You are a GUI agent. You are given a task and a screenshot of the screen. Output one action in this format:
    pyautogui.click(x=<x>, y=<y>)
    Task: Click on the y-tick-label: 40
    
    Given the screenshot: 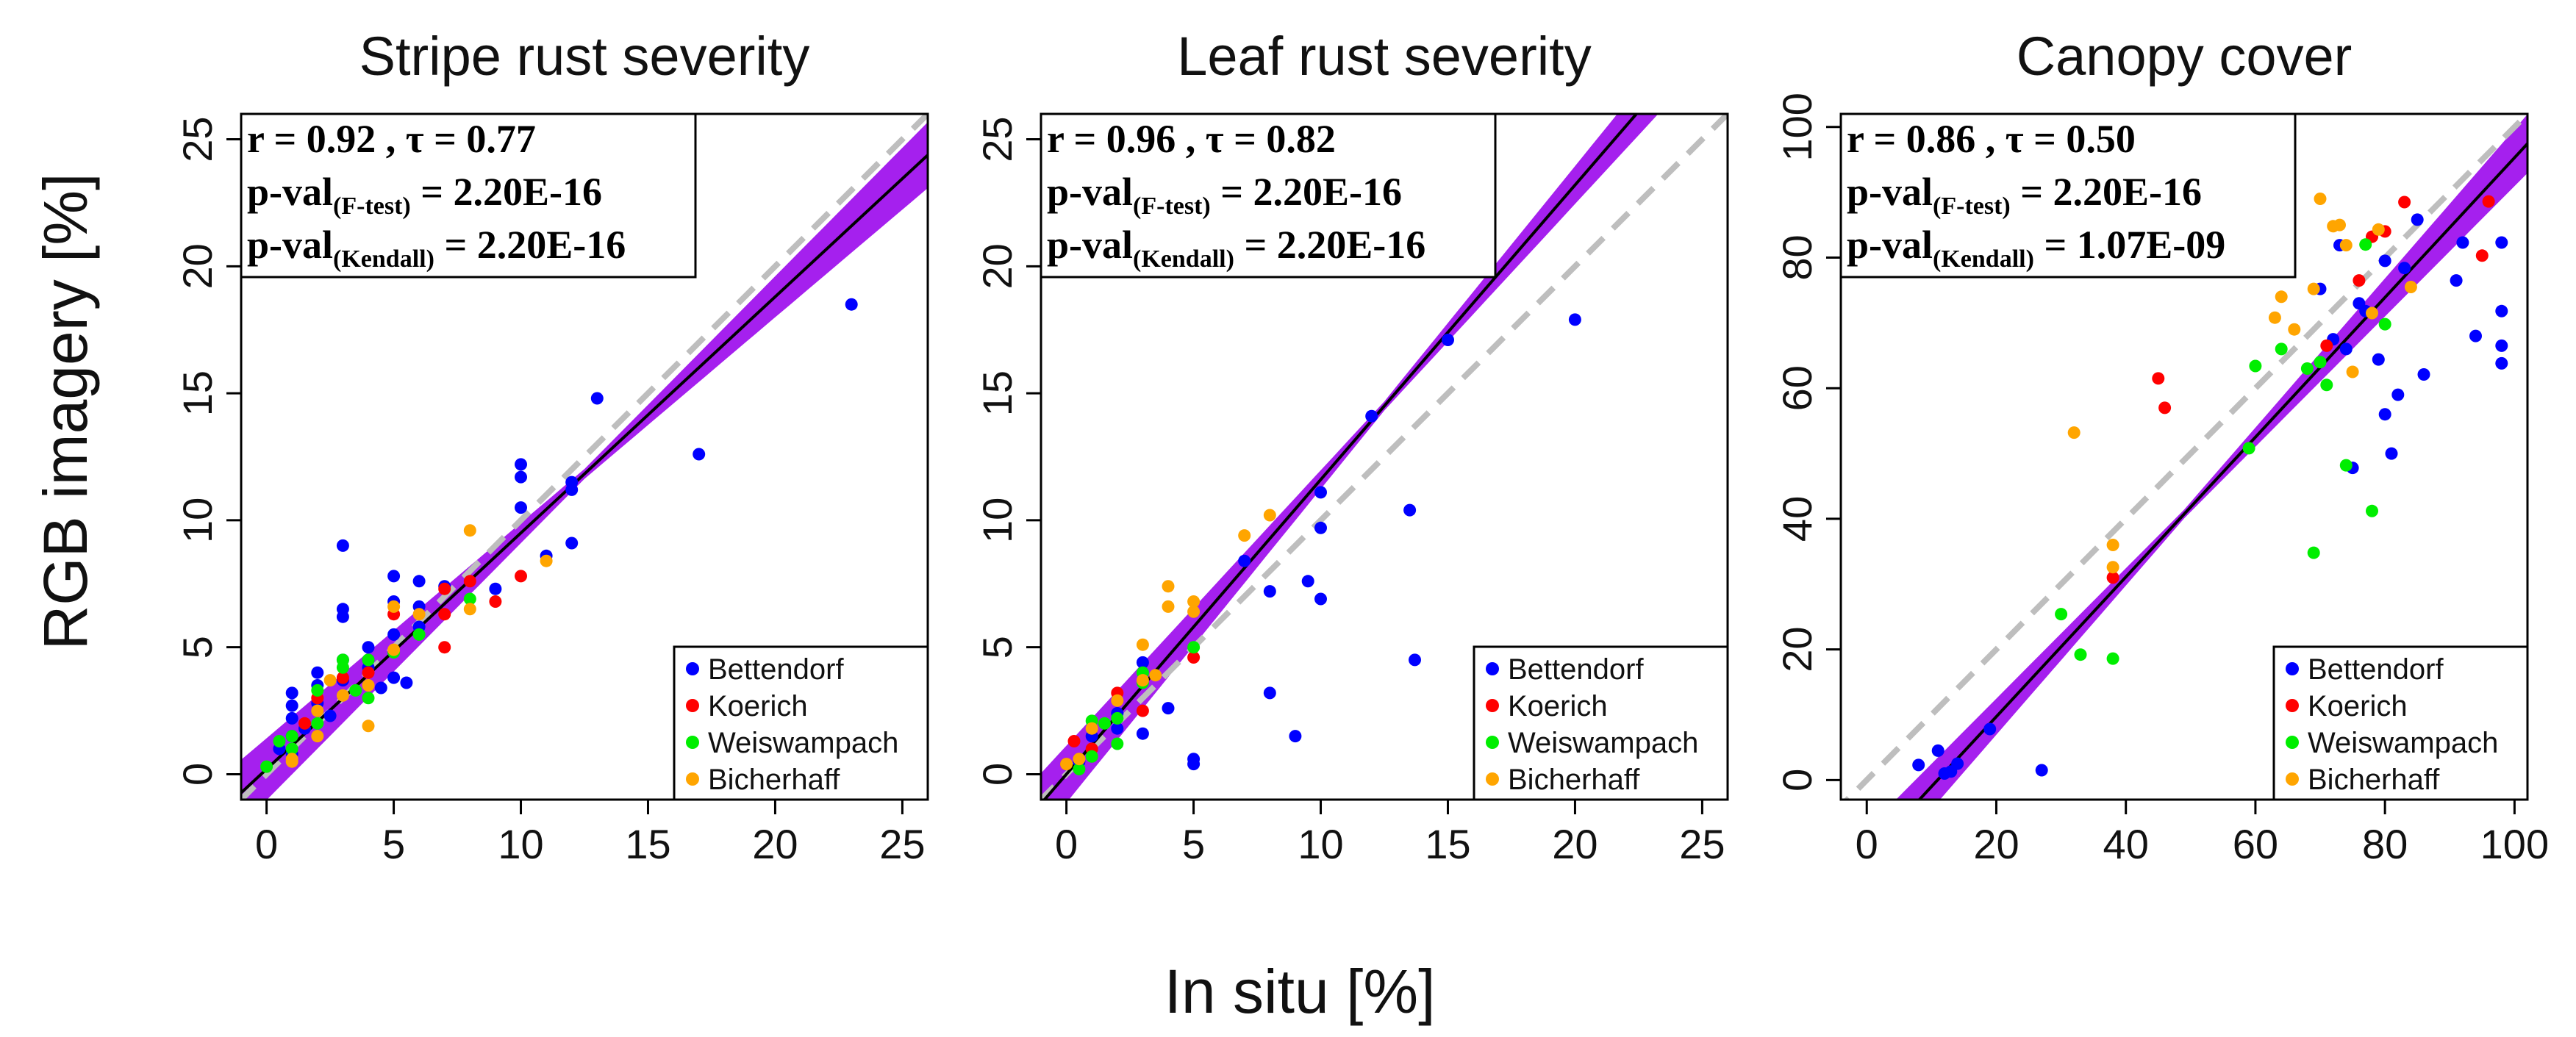 What is the action you would take?
    pyautogui.click(x=1797, y=519)
    